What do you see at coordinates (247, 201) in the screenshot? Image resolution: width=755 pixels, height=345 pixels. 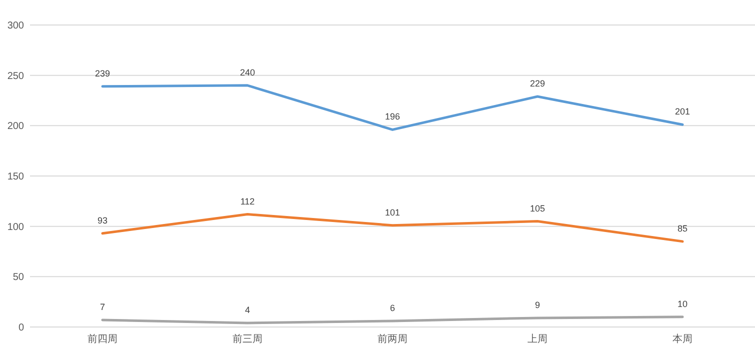 I see `data-label: 112` at bounding box center [247, 201].